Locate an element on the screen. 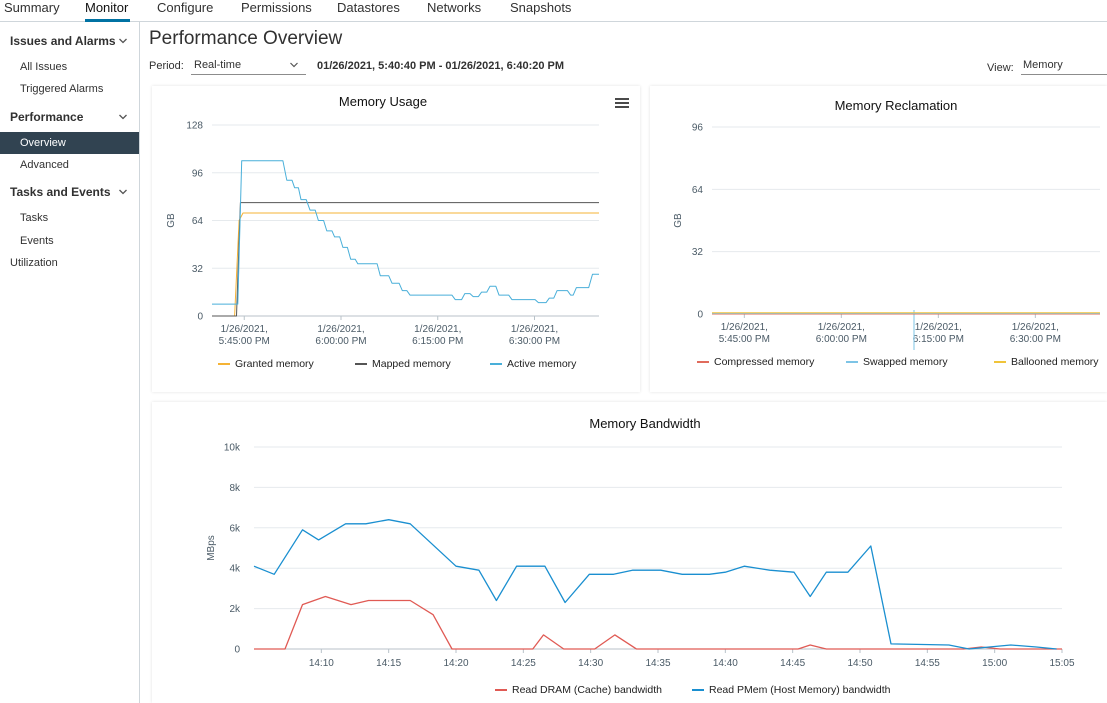 This screenshot has width=1107, height=703. sidebar-item-all-issues: All Issues is located at coordinates (44, 67).